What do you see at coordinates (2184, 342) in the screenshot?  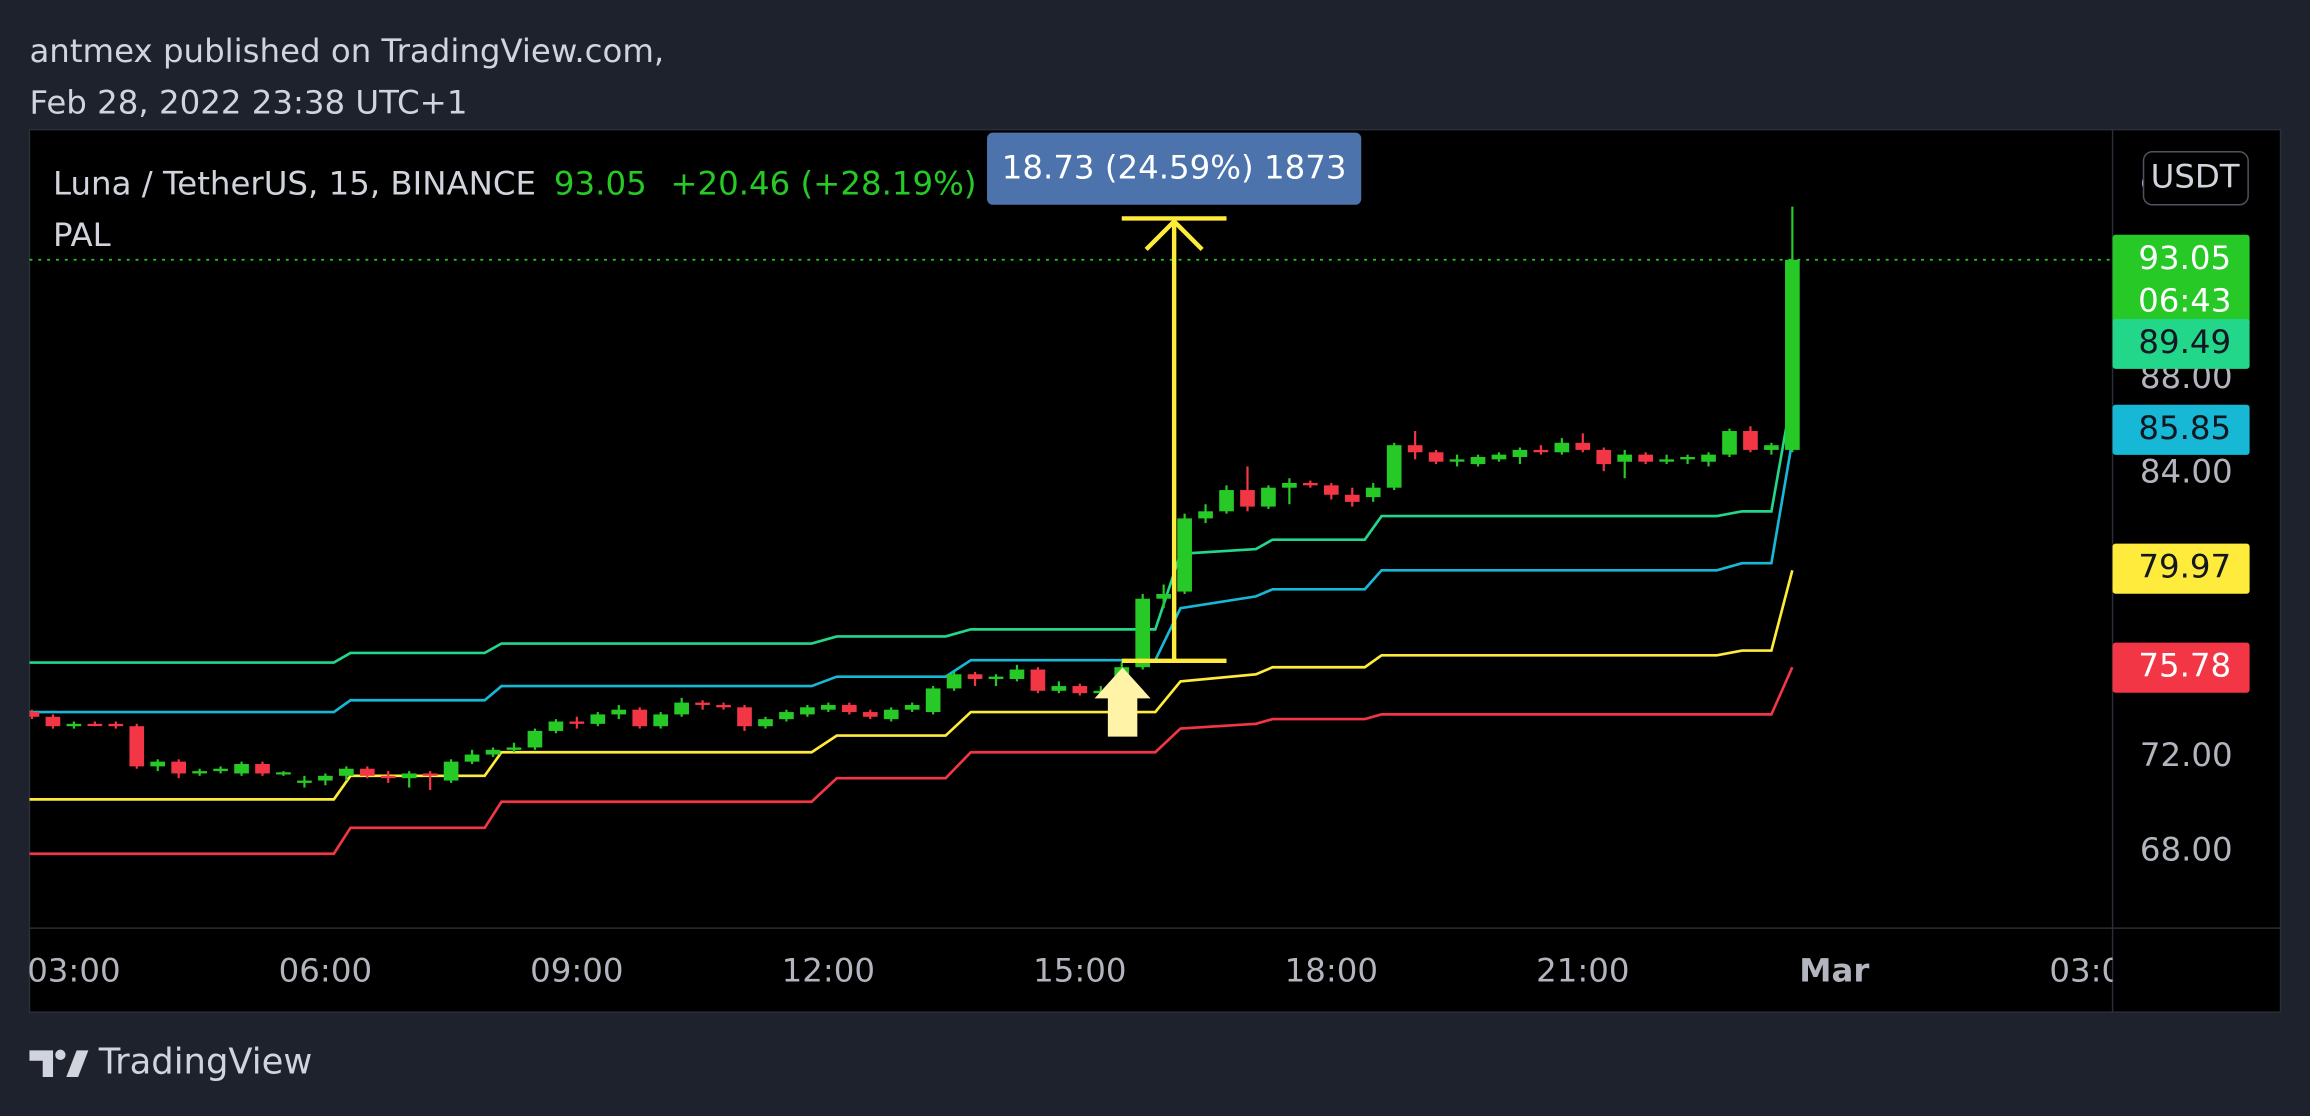 I see `price-badge-label: 89.49` at bounding box center [2184, 342].